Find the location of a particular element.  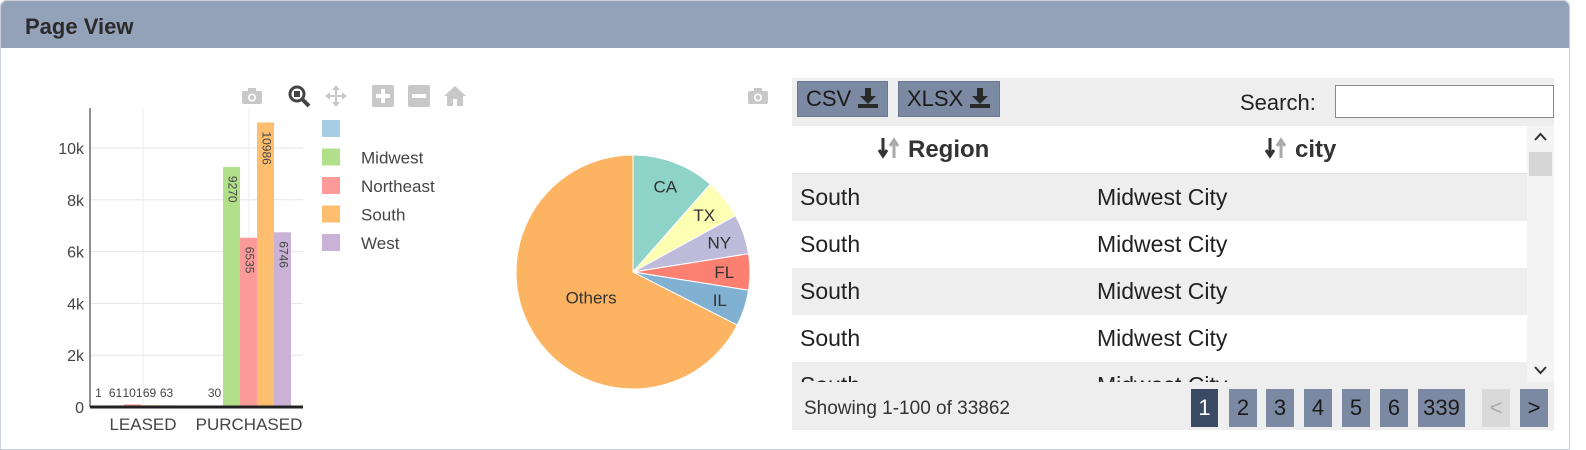

legend-item: Midwest is located at coordinates (373, 158).